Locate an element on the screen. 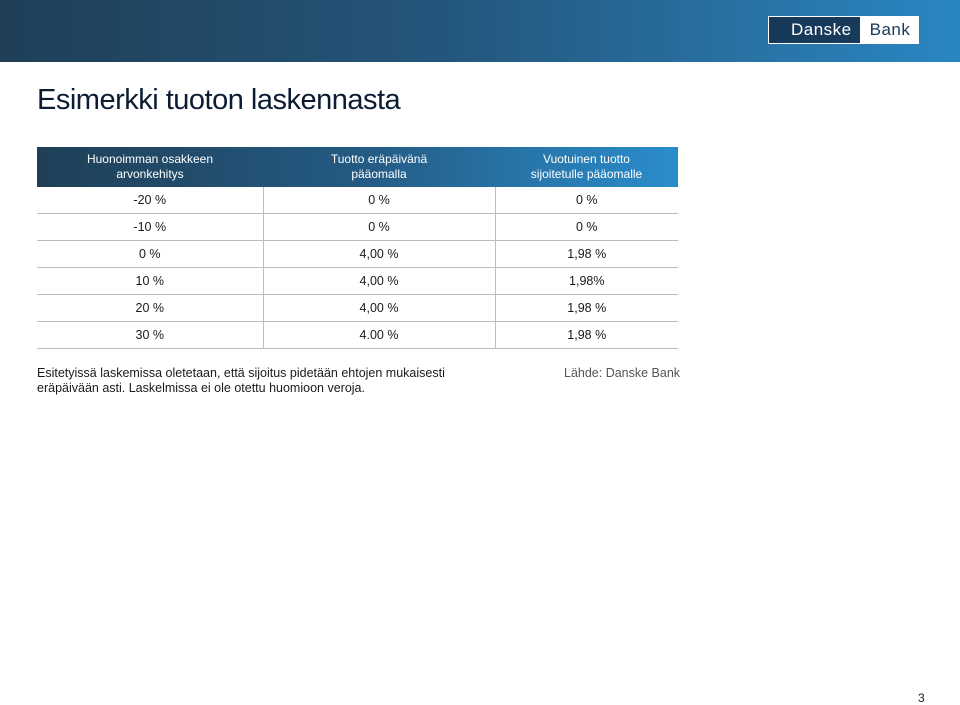 The height and width of the screenshot is (705, 960). danske-bank-logo: Danske Bank is located at coordinates (844, 30).